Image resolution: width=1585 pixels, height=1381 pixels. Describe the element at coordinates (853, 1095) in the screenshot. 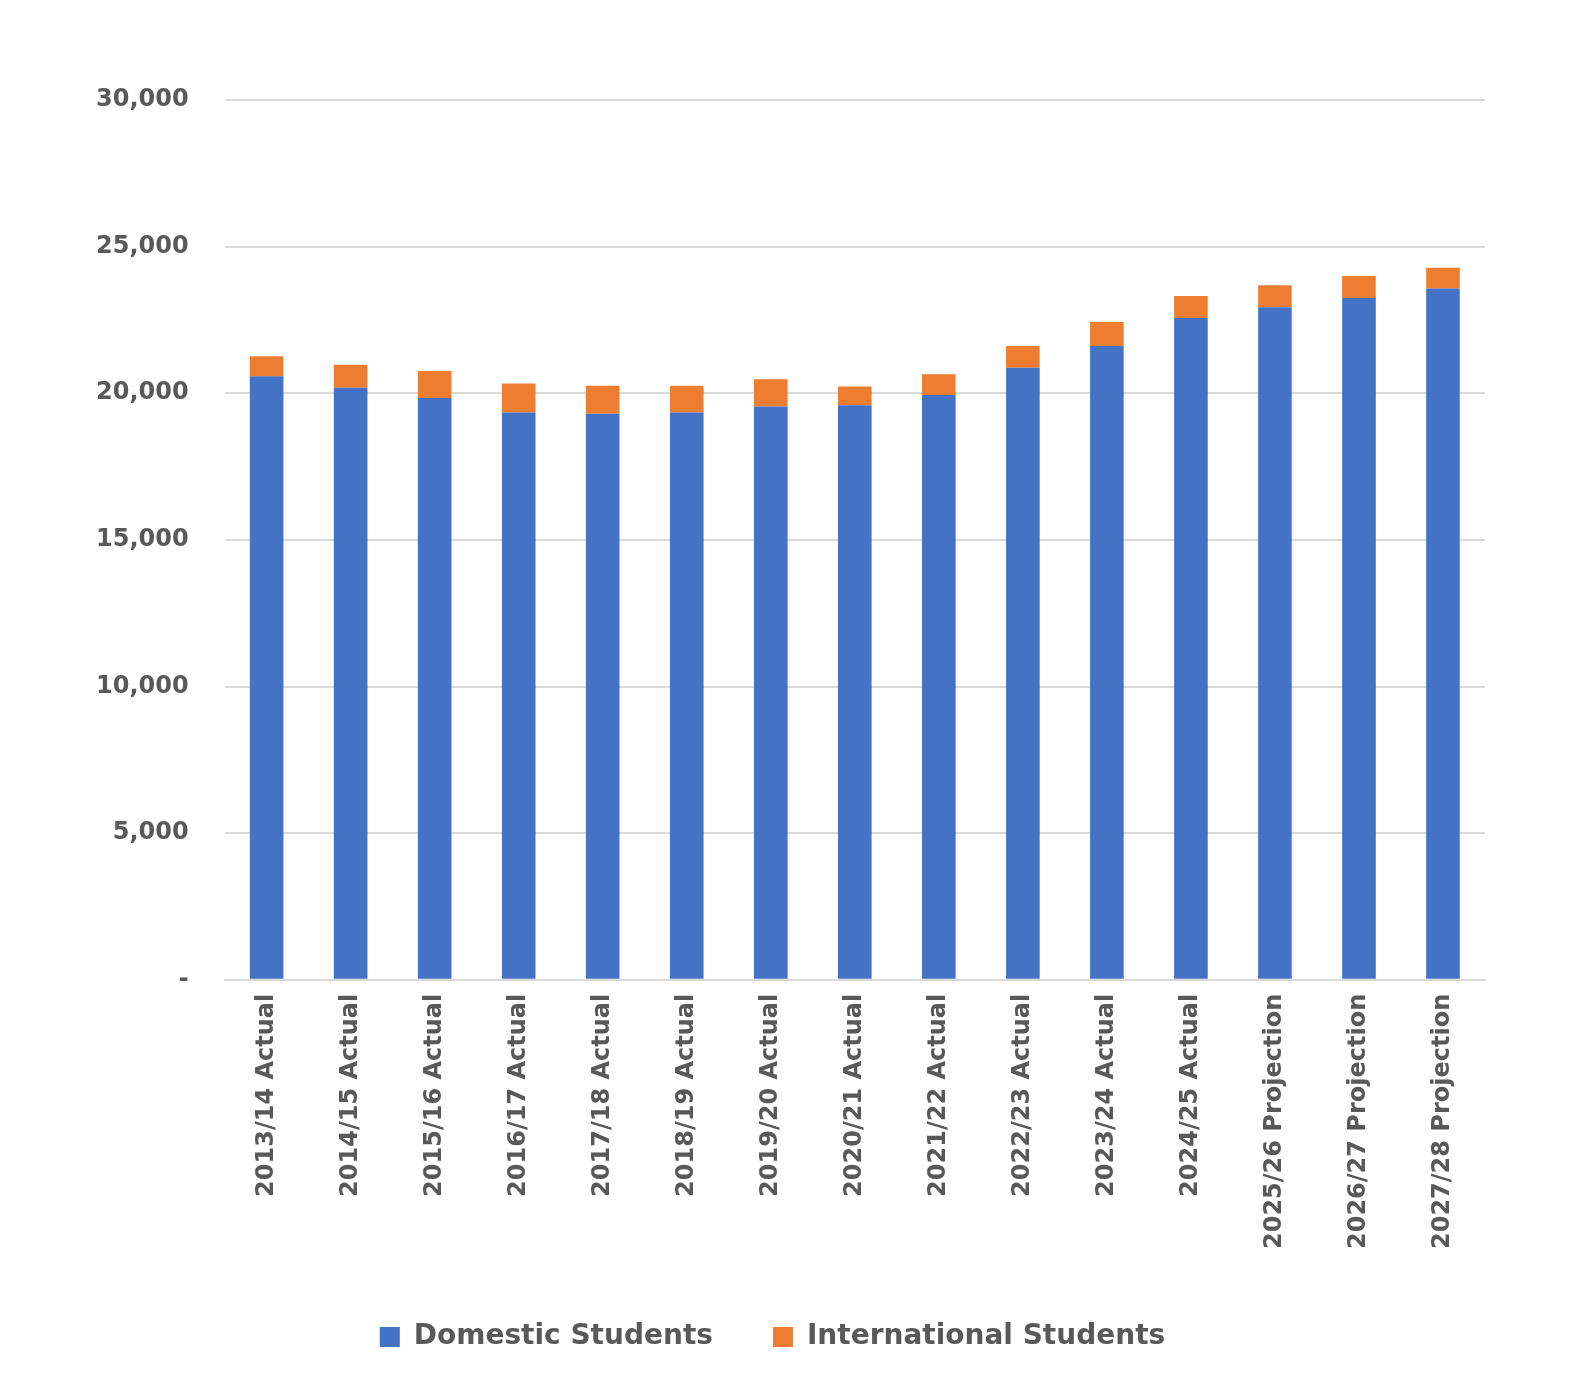

I see `x-tick-label: 2020/21 Actual` at that location.